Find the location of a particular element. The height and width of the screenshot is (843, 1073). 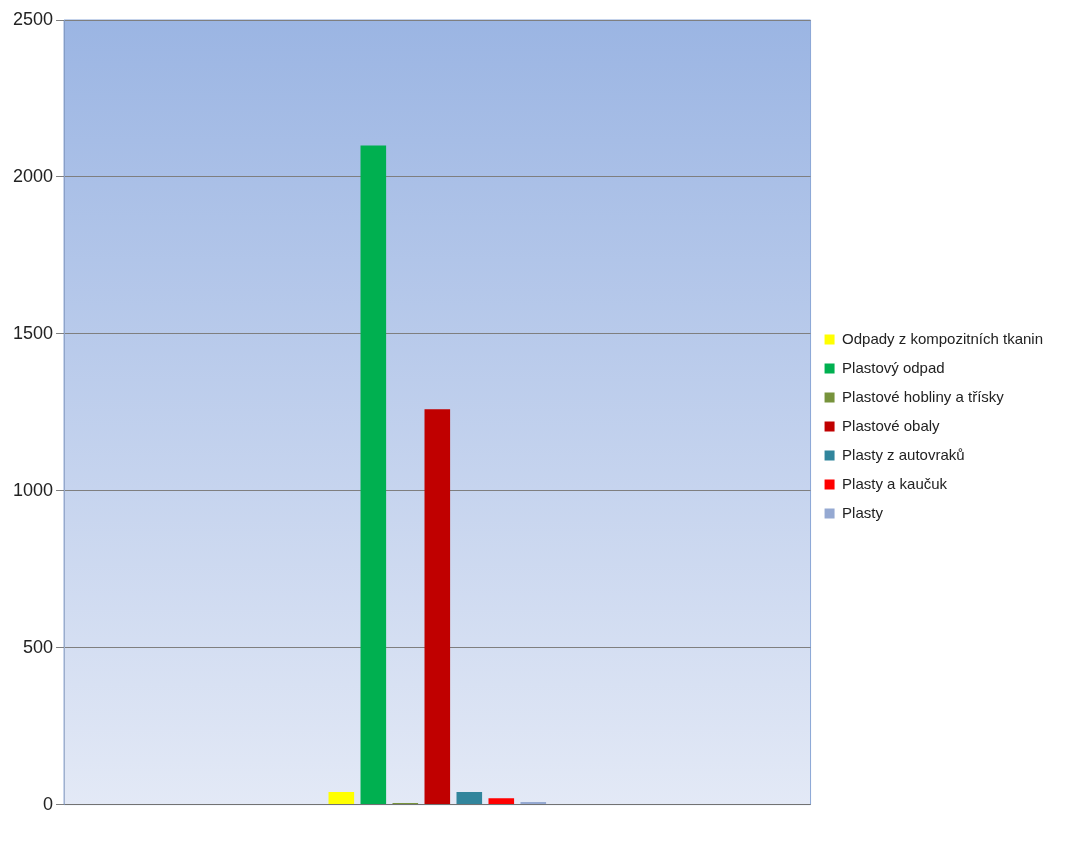

y-tick-label: 2500 is located at coordinates (33, 18).